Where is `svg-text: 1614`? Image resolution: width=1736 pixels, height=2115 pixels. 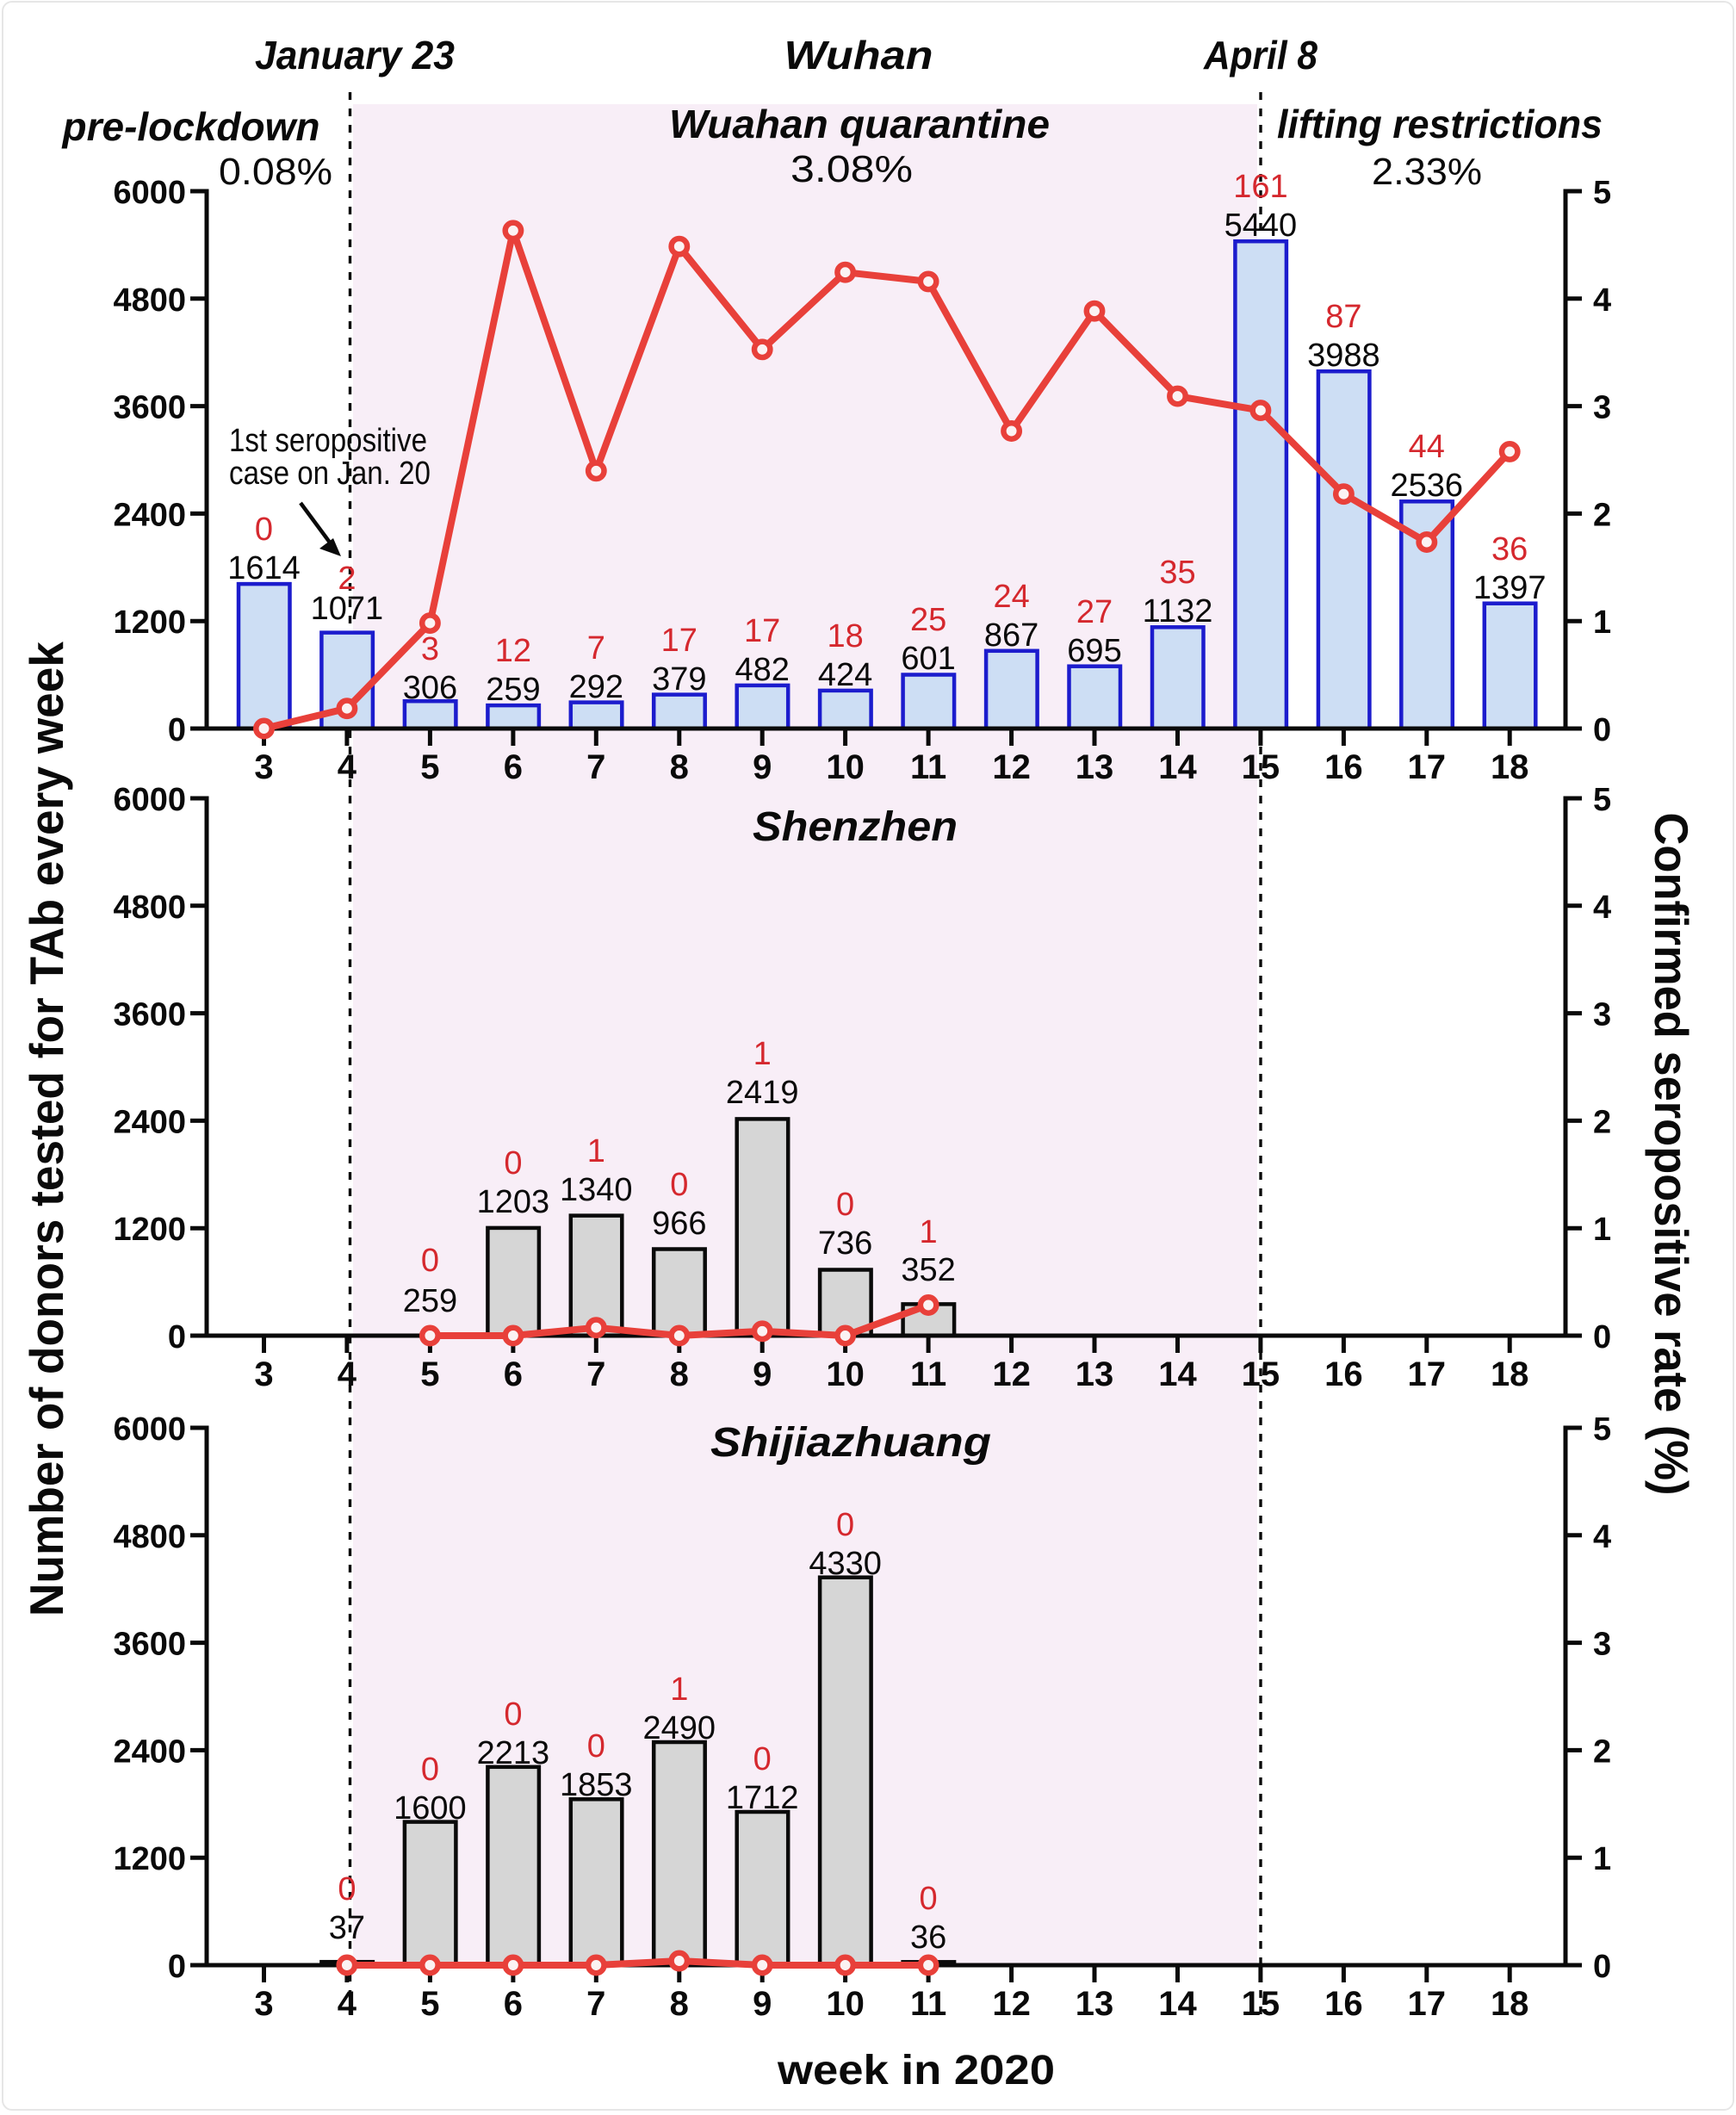
svg-text: 1614 is located at coordinates (264, 568).